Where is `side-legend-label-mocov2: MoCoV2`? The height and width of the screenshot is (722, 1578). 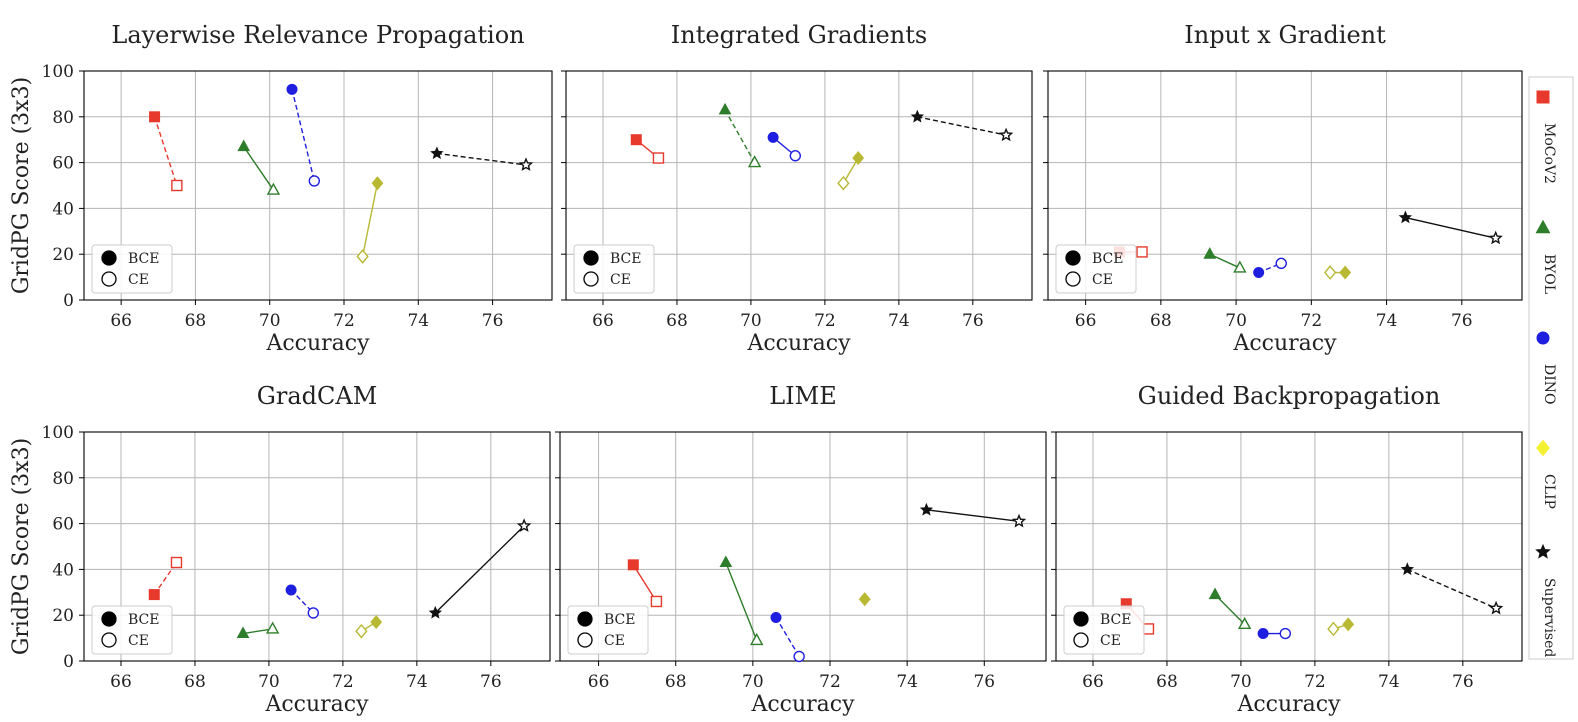
side-legend-label-mocov2: MoCoV2 is located at coordinates (1549, 153).